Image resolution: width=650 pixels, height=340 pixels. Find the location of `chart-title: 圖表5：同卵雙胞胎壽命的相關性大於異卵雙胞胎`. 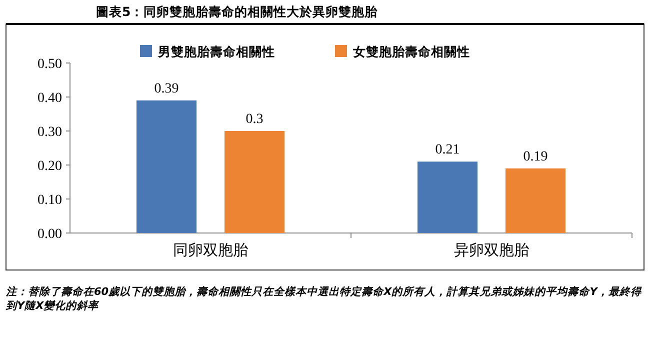

chart-title: 圖表5：同卵雙胞胎壽命的相關性大於異卵雙胞胎 is located at coordinates (237, 11).